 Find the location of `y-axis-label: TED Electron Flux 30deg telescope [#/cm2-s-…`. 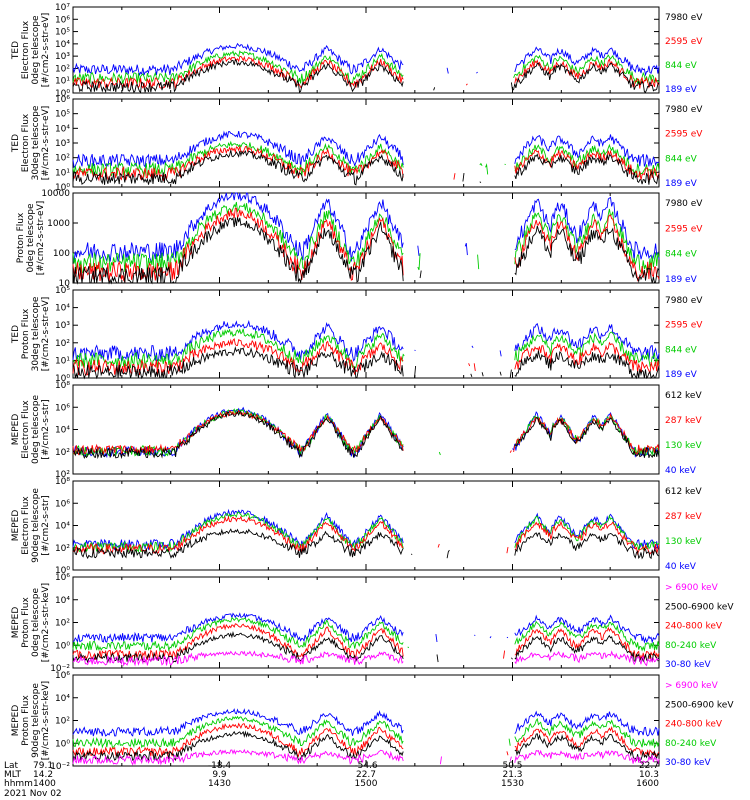

y-axis-label: TED Electron Flux 30deg telescope [#/cm2-s-… is located at coordinates (31, 142).